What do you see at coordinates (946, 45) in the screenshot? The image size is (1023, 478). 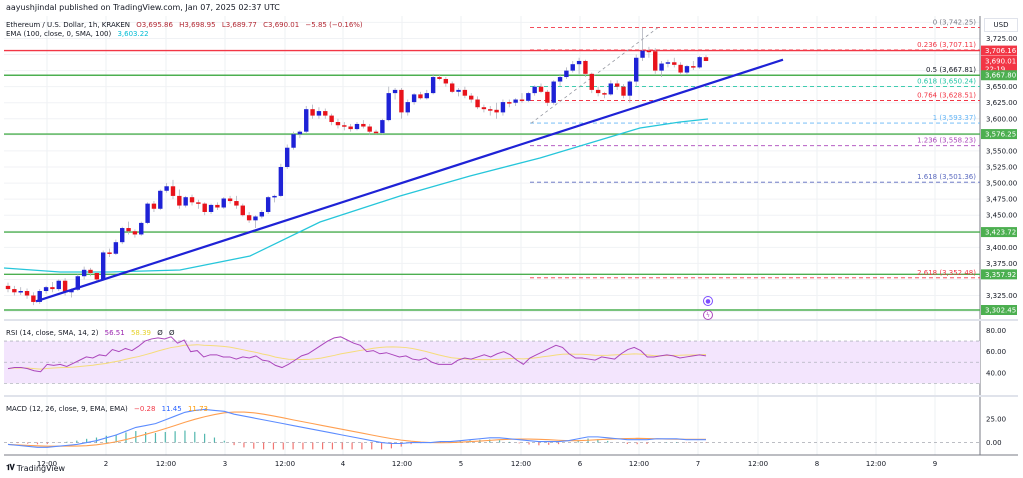 I see `svg-text: 0.236 (3,707.11)` at bounding box center [946, 45].